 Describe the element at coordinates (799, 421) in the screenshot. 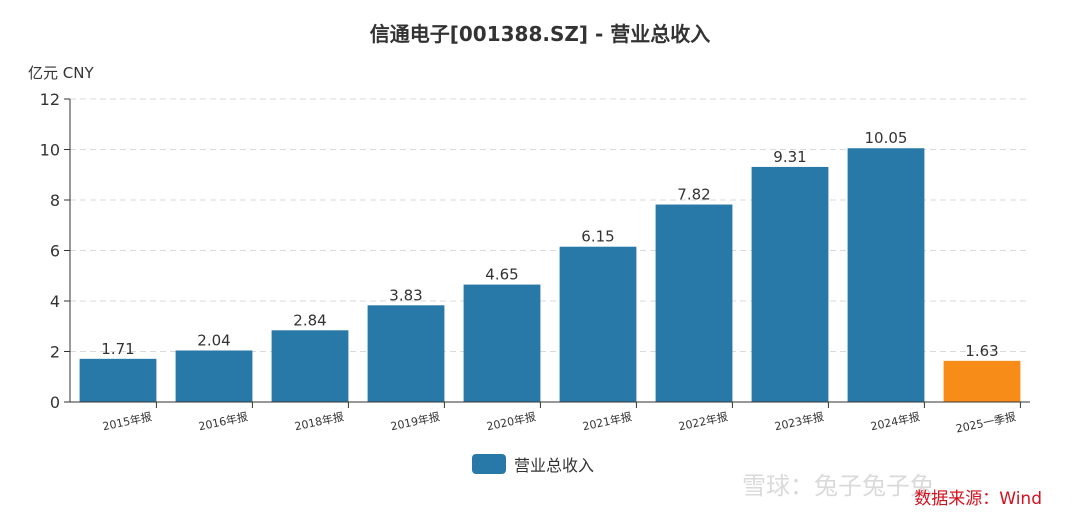

I see `x-tick-label: 2023年报` at that location.